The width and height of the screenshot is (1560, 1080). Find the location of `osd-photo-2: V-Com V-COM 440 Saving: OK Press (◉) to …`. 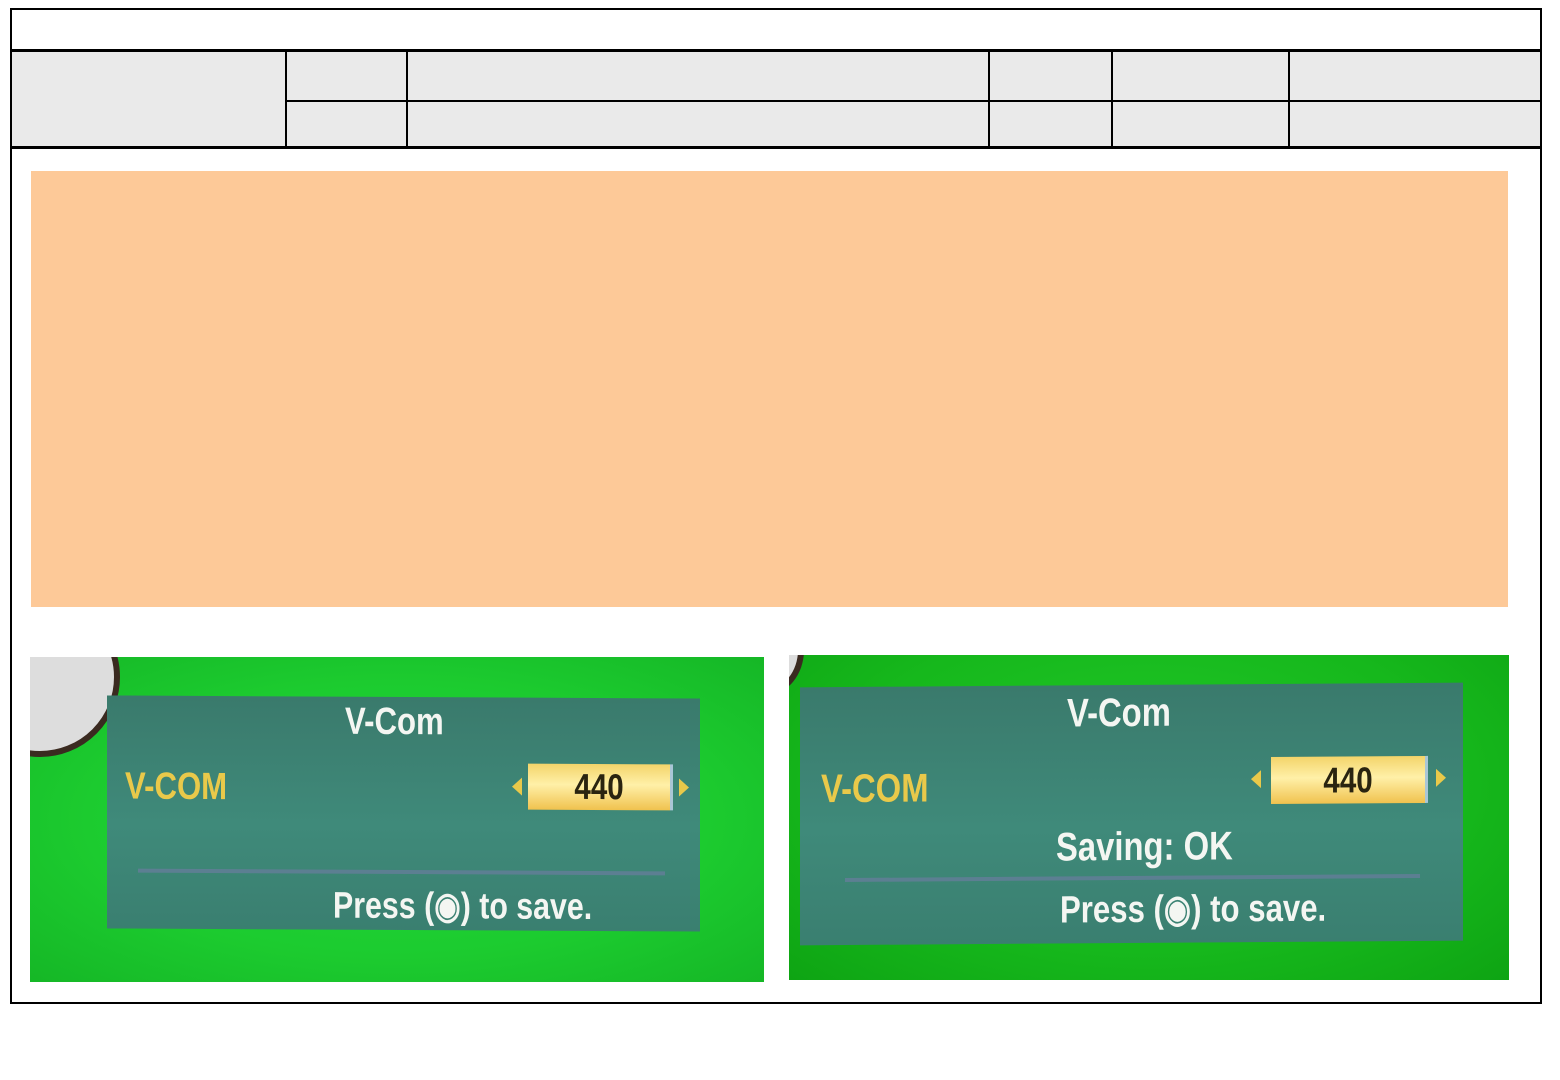

osd-photo-2: V-Com V-COM 440 Saving: OK Press (◉) to … is located at coordinates (1149, 817).